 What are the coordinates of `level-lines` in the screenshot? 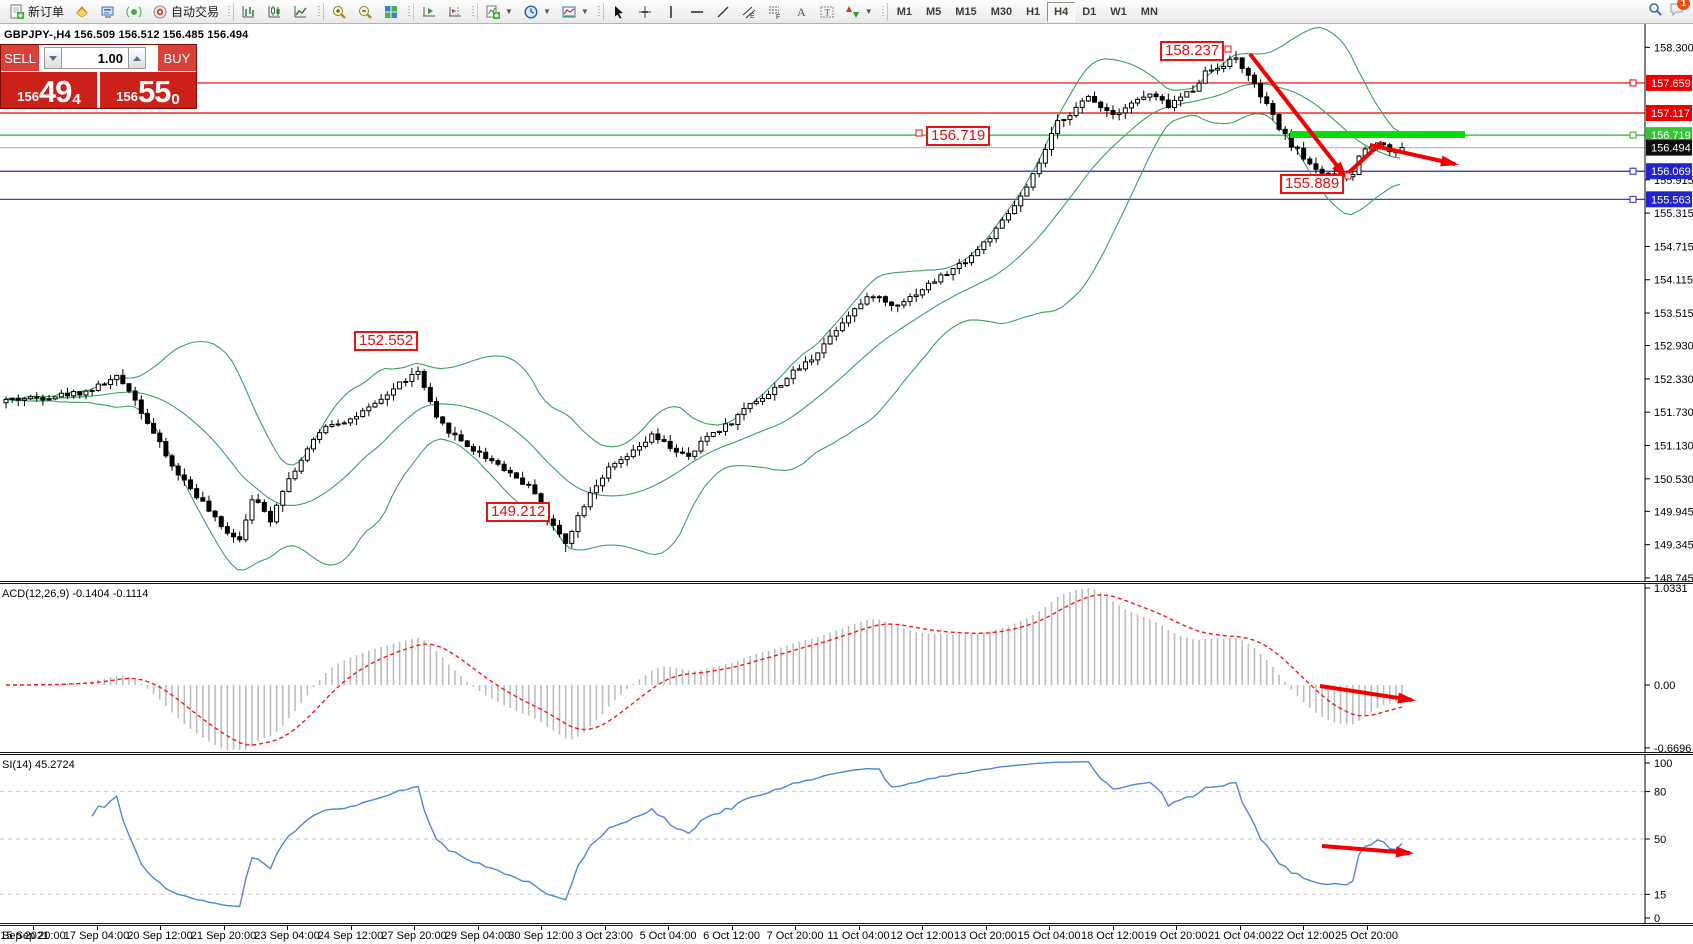 It's located at (822, 141).